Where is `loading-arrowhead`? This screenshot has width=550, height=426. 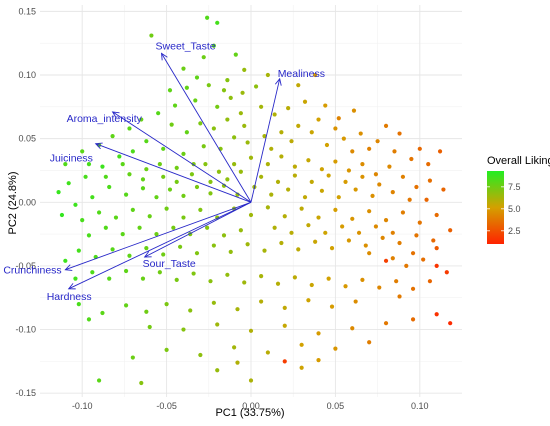 loading-arrowhead is located at coordinates (98, 146).